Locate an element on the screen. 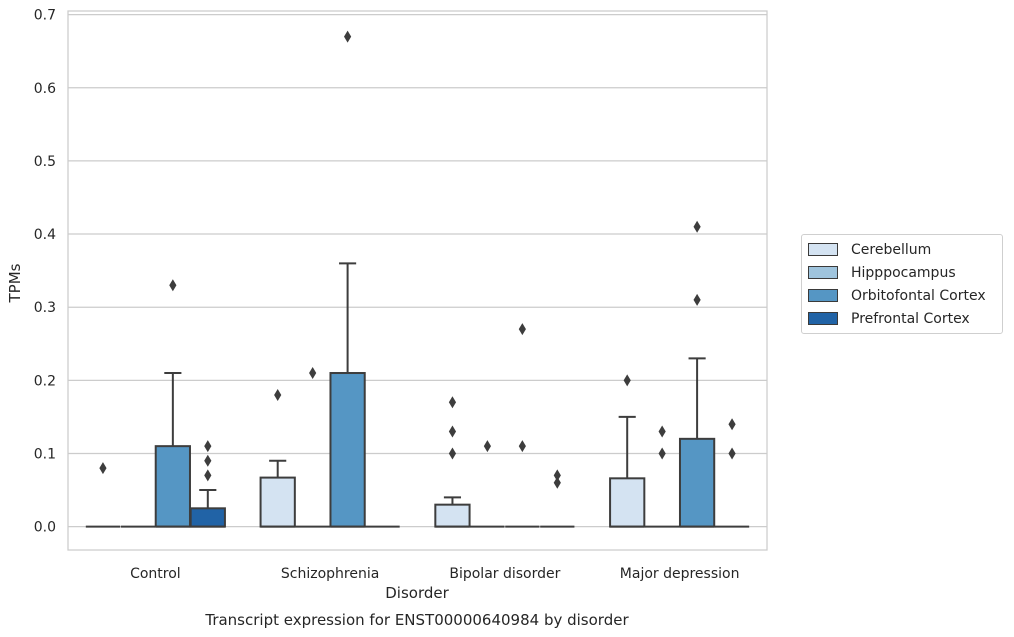 The height and width of the screenshot is (637, 1014). x-tick-label: Schizophrenia is located at coordinates (330, 574).